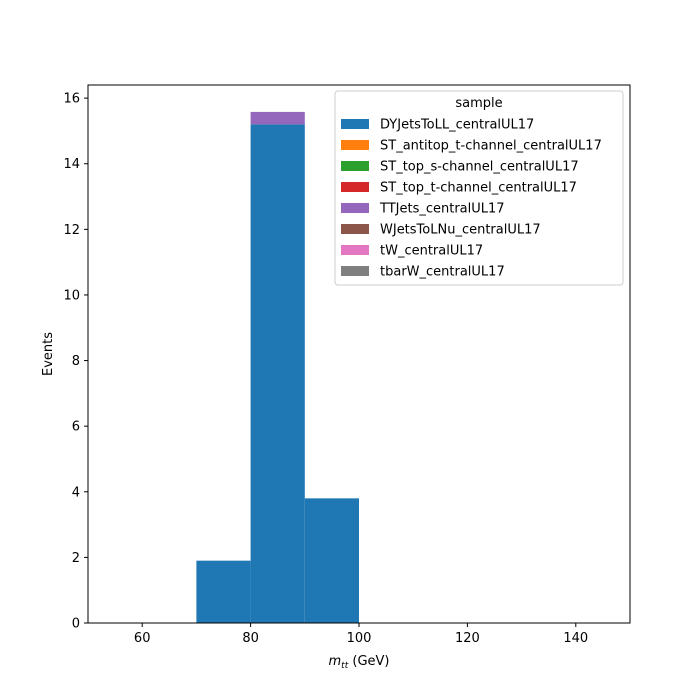 This screenshot has height=700, width=700. I want to click on legend-swatch-ST_top_s-channel_centralUL17, so click(355, 166).